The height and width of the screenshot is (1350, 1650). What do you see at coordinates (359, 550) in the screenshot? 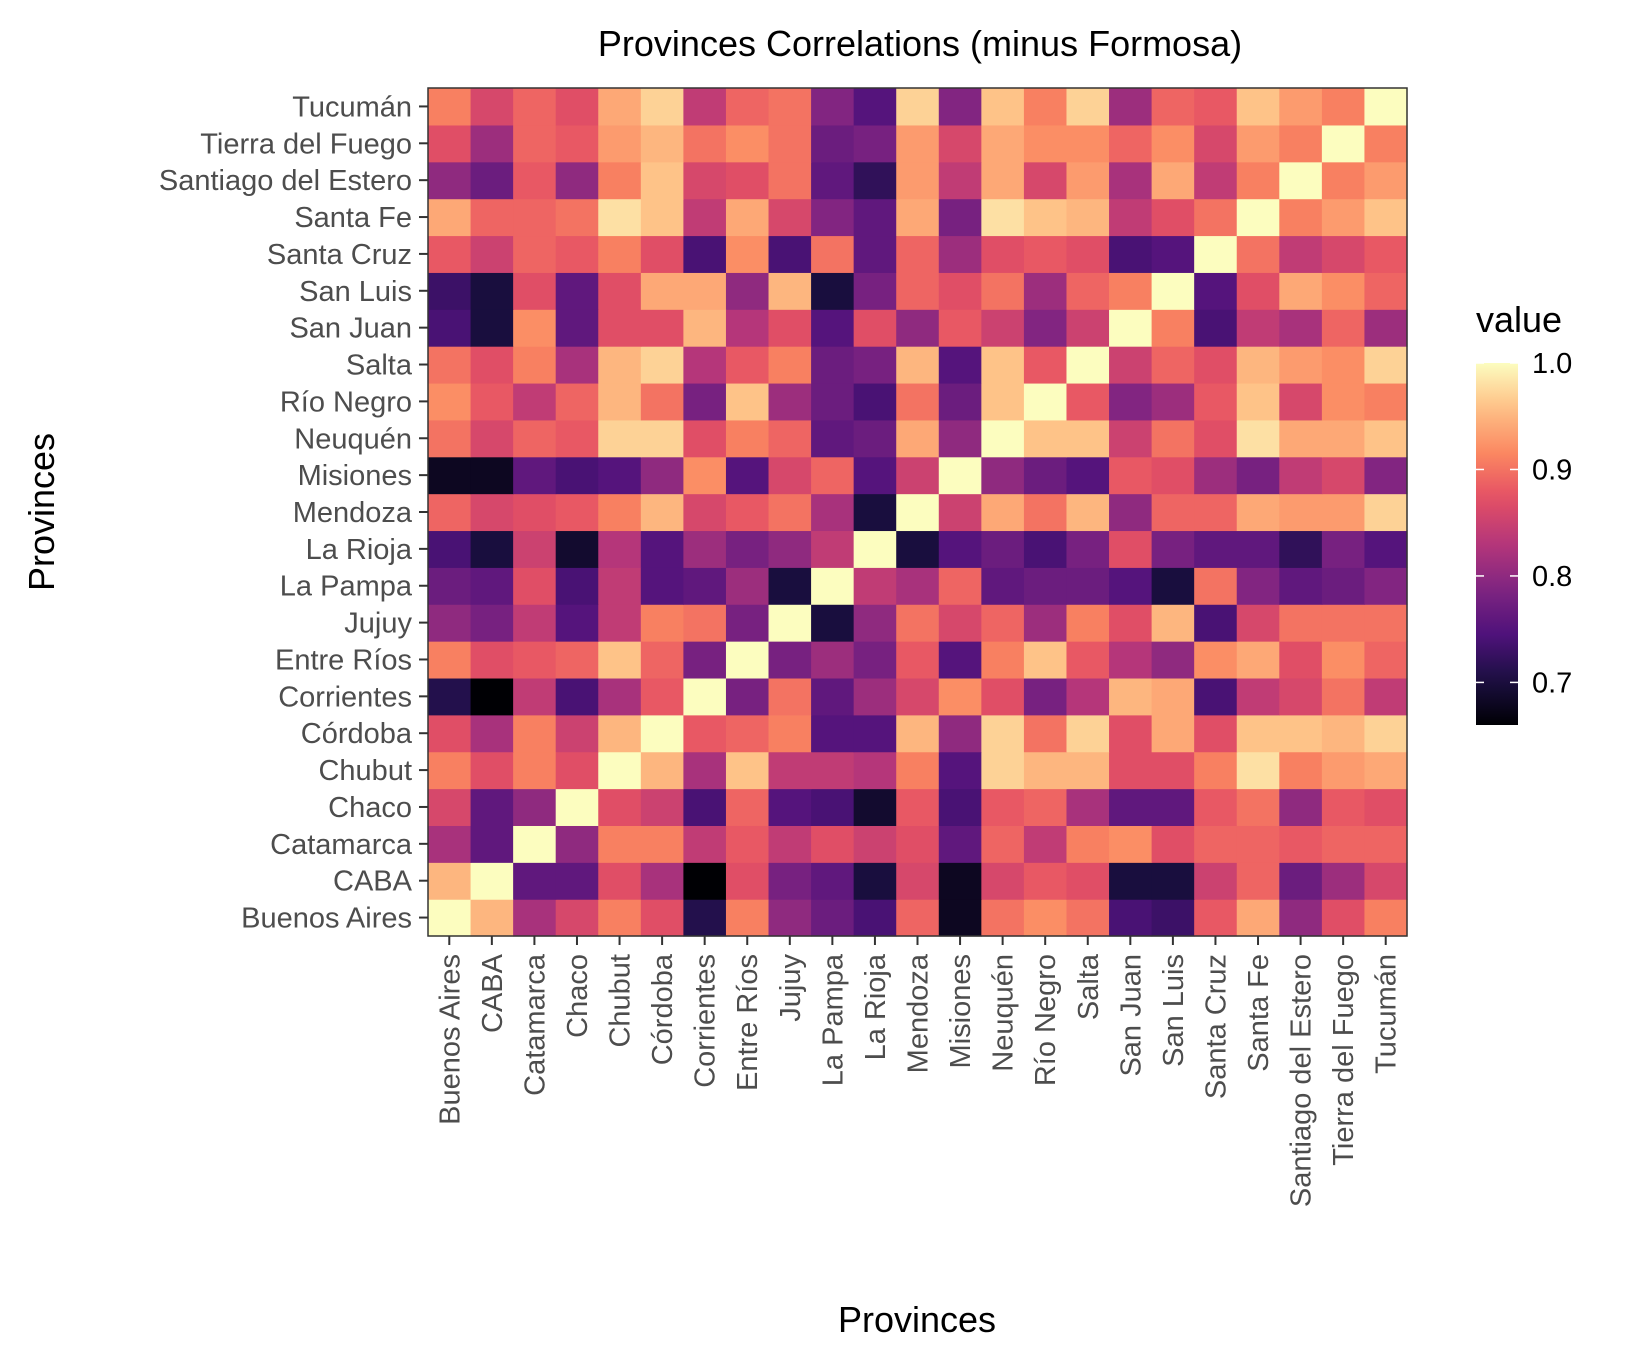
I see `y-tick-label: La Rioja` at bounding box center [359, 550].